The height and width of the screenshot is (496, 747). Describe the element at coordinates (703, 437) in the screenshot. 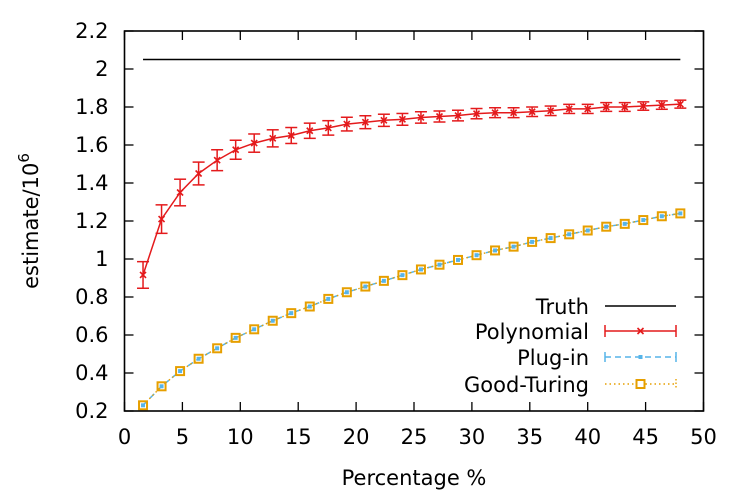

I see `x-tick-label: 50` at that location.